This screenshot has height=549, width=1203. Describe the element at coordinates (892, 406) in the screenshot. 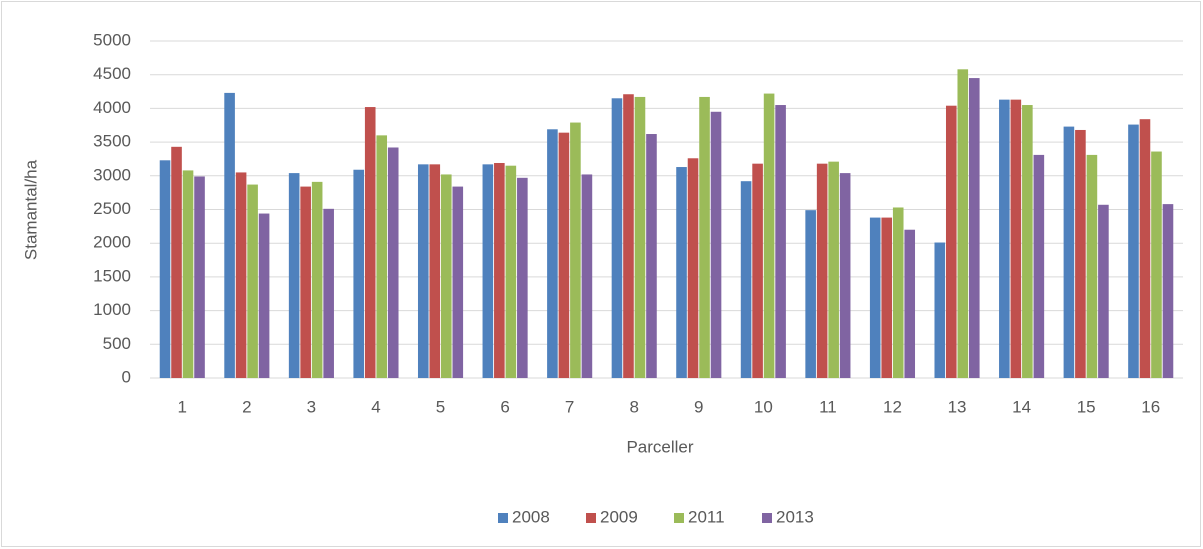

I see `x-tick-label: 12` at that location.